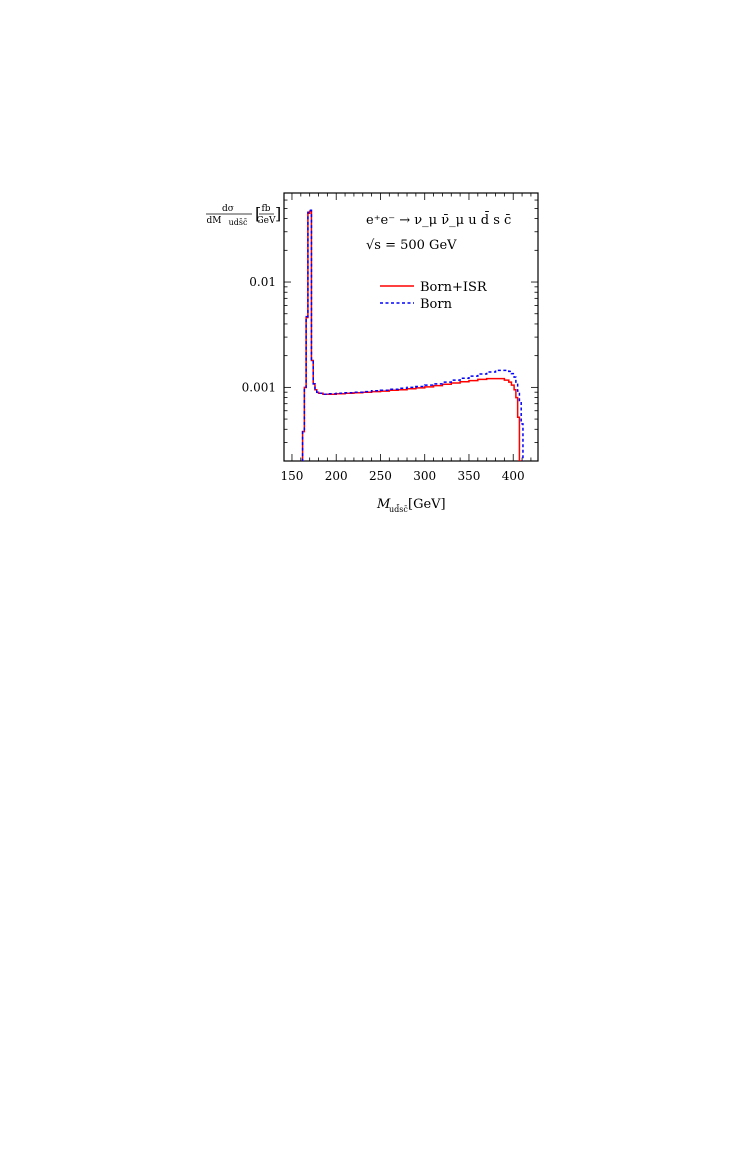  What do you see at coordinates (411, 245) in the screenshot?
I see `energy-label: √s = 500 GeV` at bounding box center [411, 245].